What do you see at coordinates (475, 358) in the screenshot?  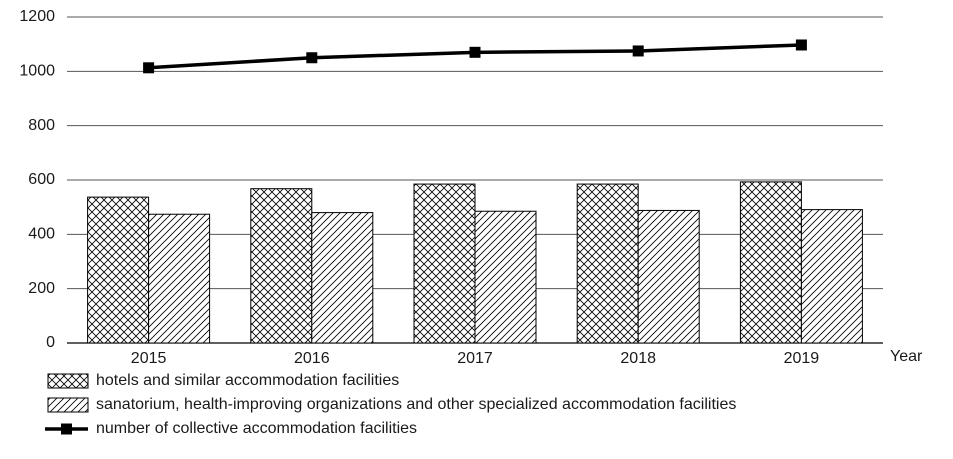 I see `x-tick-label: 2017` at bounding box center [475, 358].